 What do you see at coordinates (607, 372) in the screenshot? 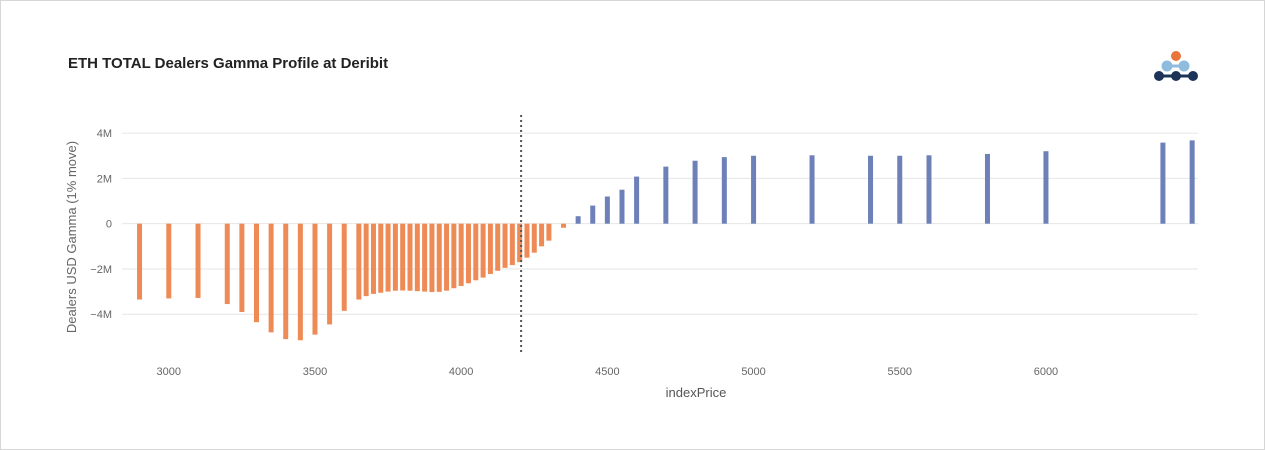
I see `x-tick-label: 4500` at bounding box center [607, 372].